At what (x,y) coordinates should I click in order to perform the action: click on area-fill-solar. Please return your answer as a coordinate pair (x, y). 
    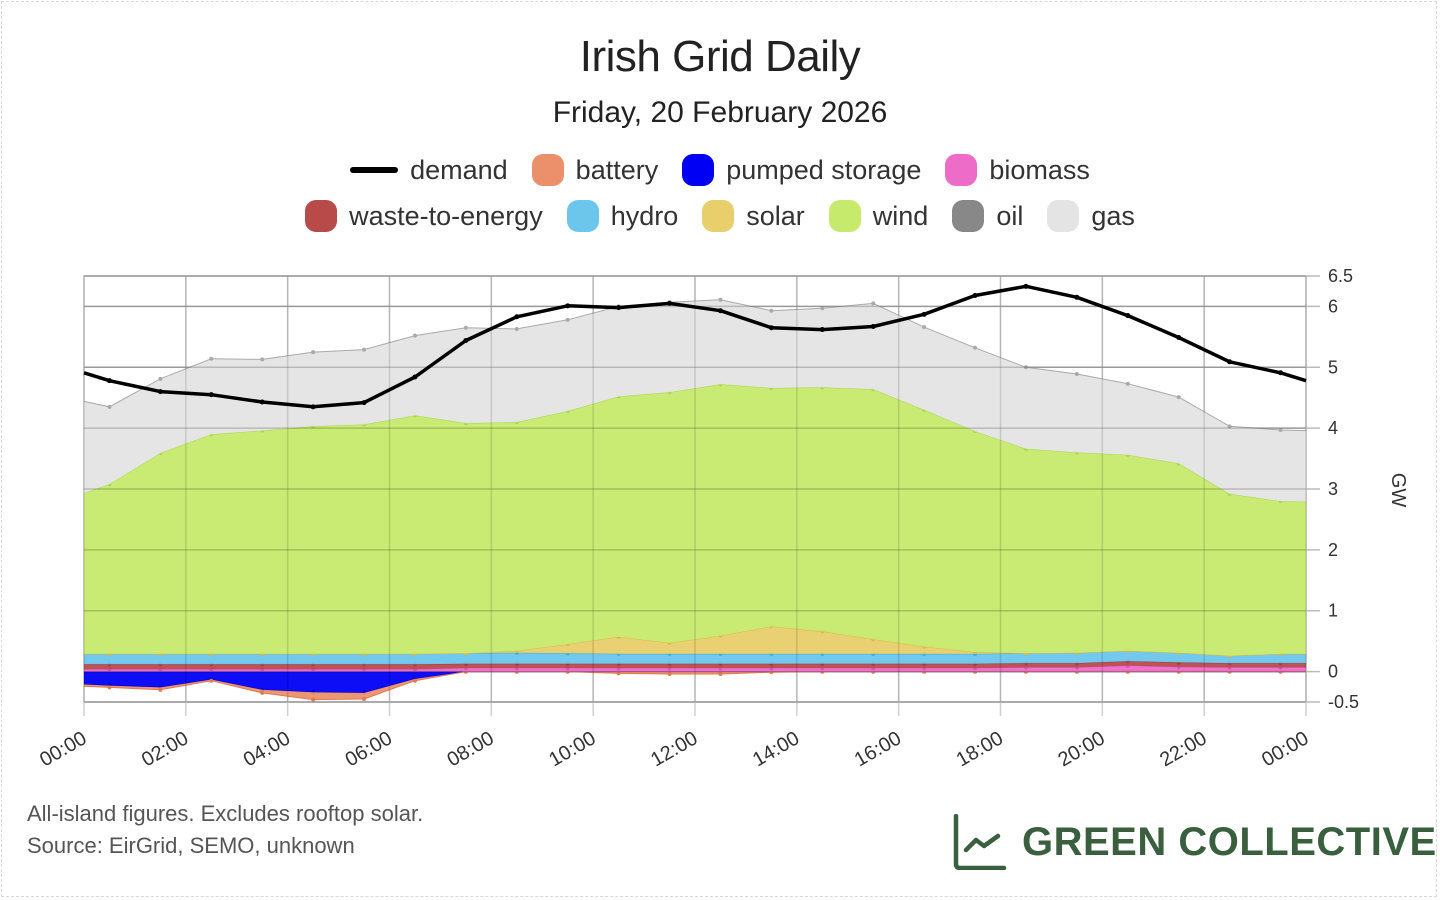
    Looking at the image, I should click on (695, 641).